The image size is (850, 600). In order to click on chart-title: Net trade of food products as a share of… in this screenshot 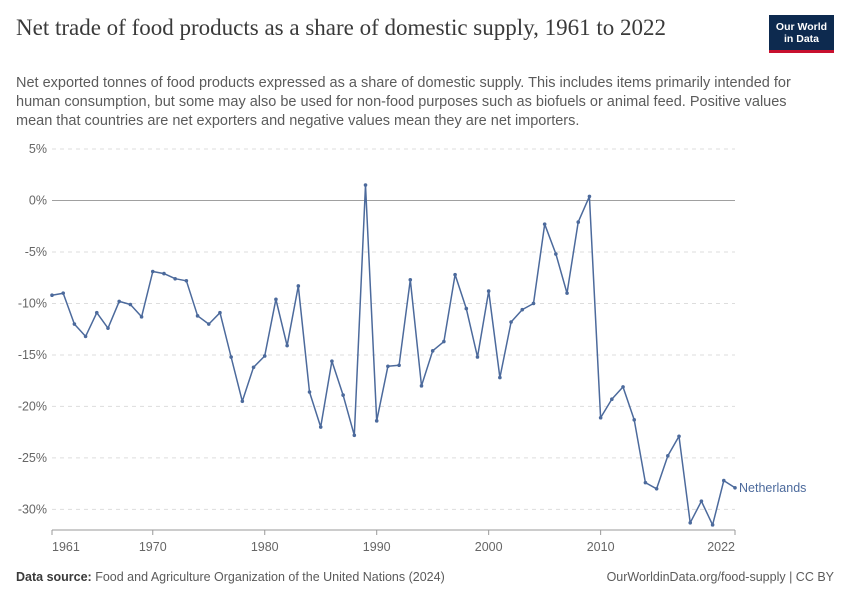, I will do `click(341, 27)`.